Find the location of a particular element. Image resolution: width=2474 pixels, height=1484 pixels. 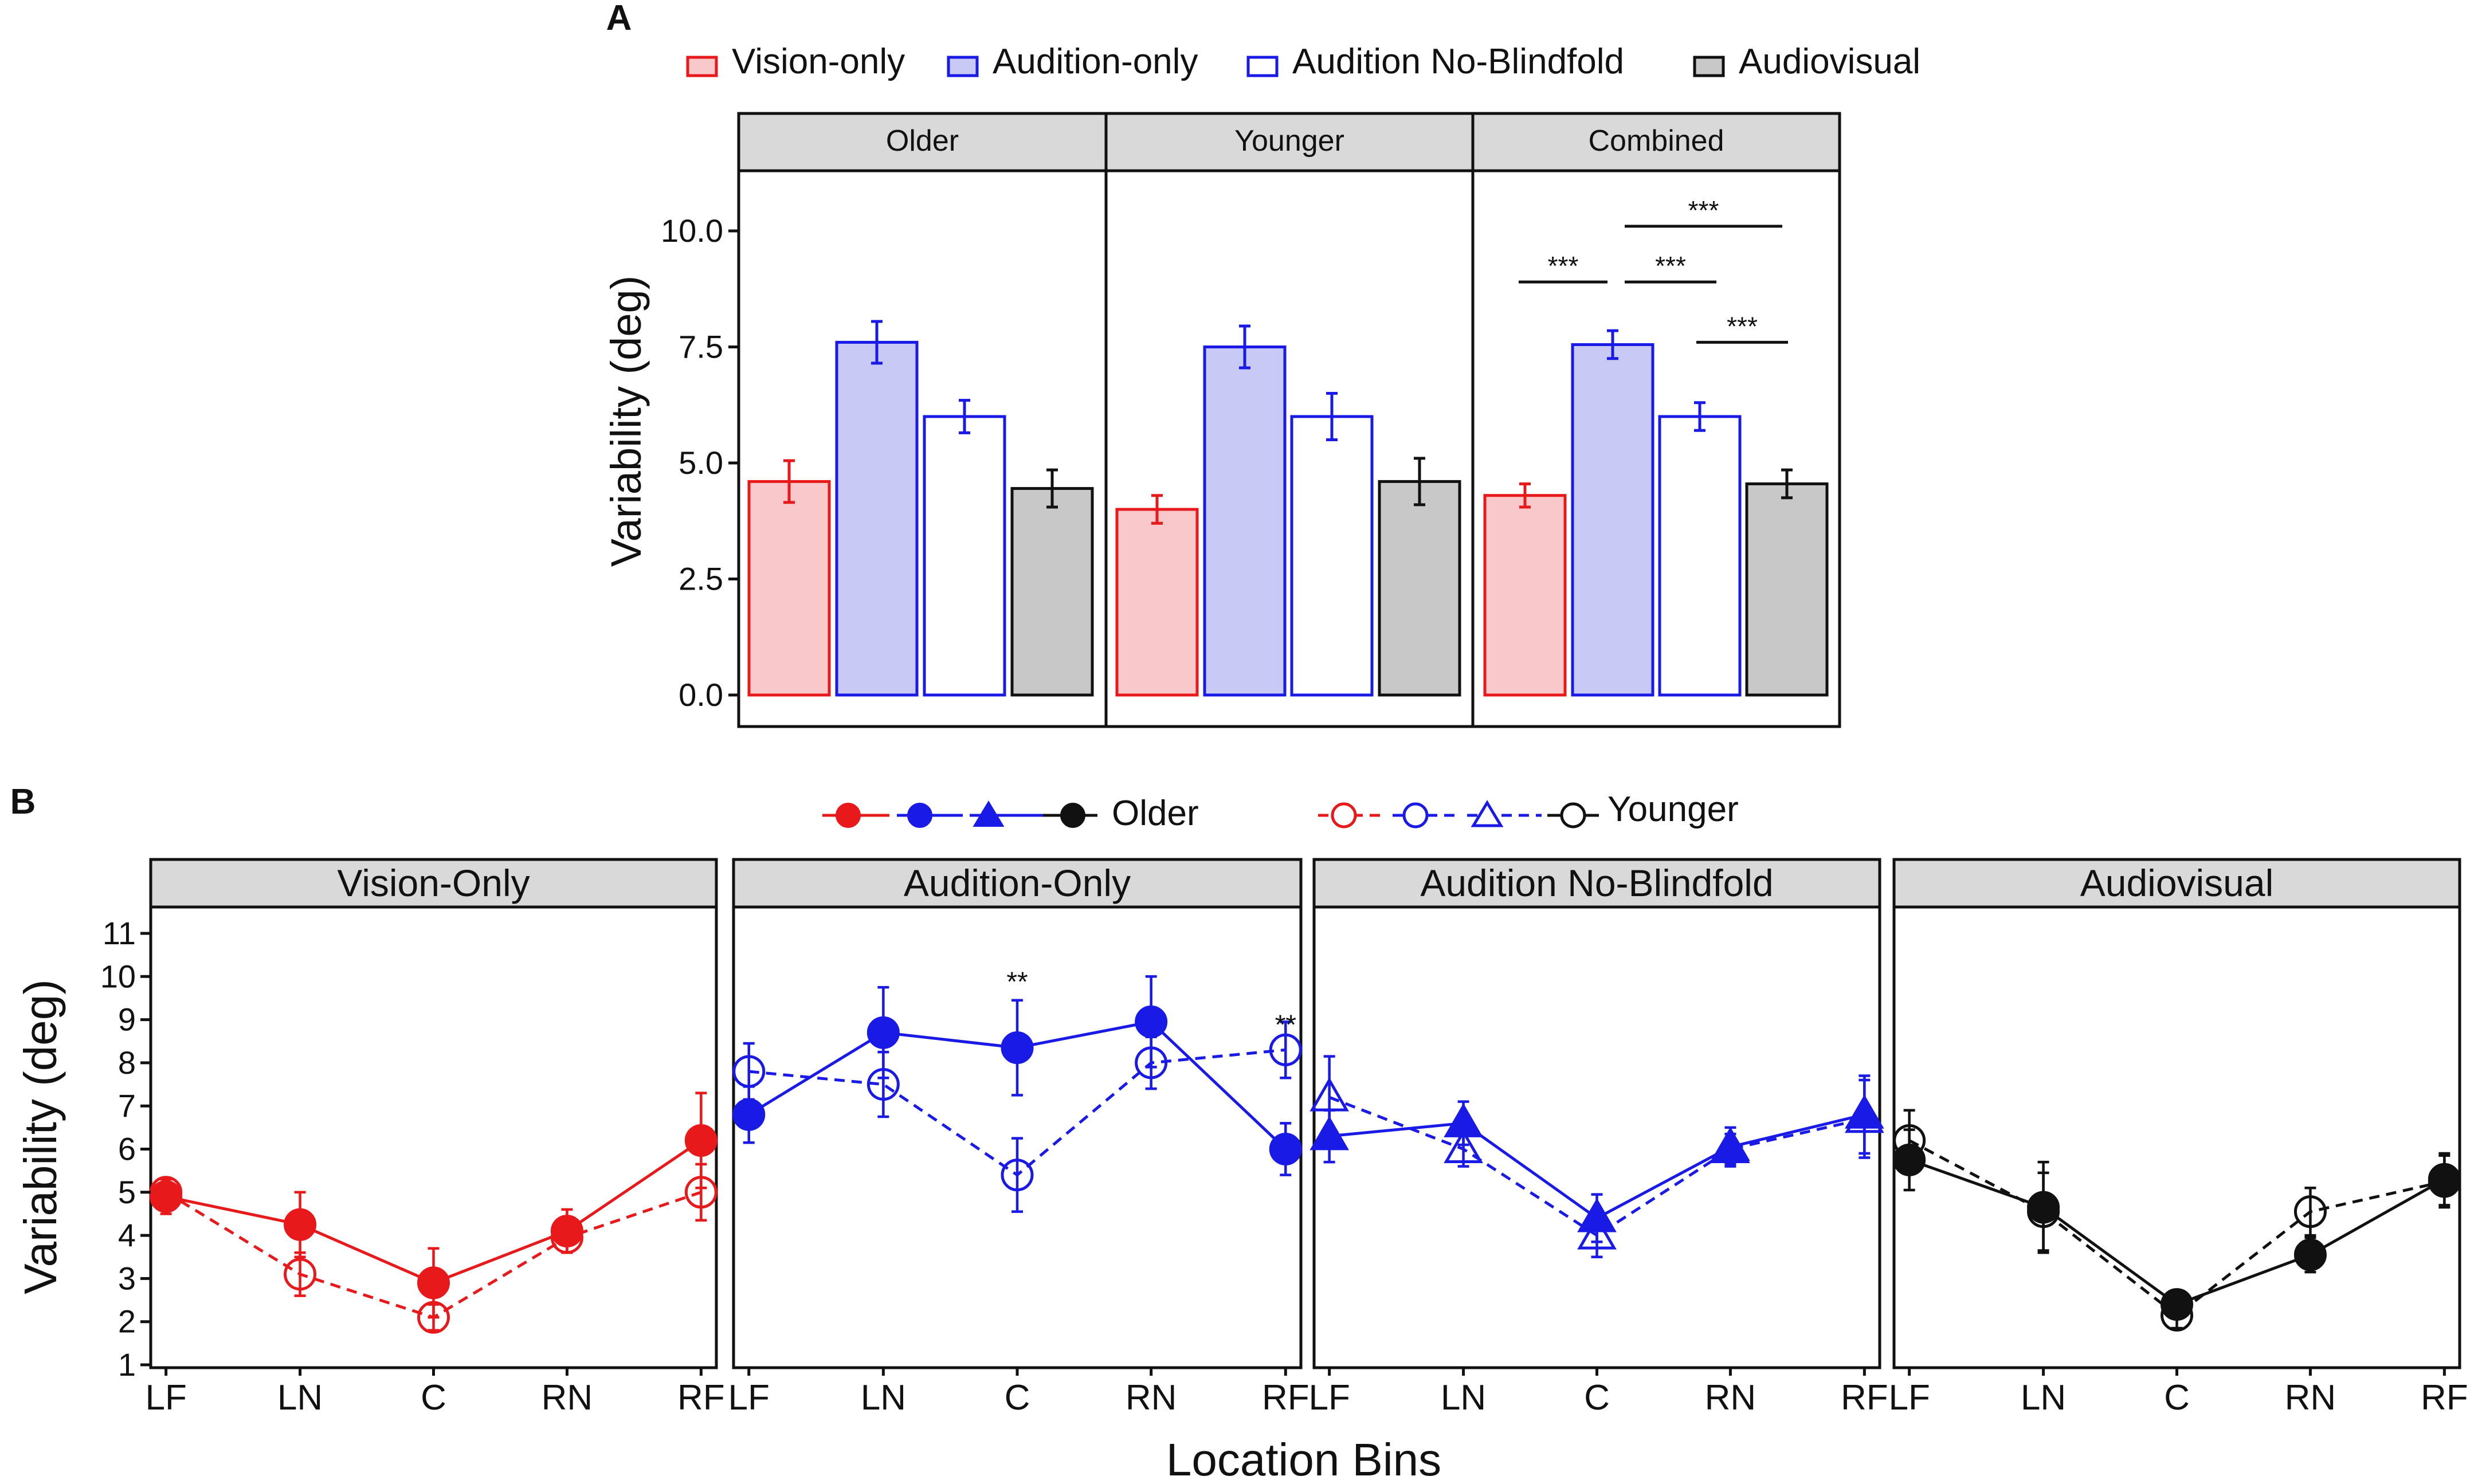

significance-label-1: *** is located at coordinates (1671, 266).